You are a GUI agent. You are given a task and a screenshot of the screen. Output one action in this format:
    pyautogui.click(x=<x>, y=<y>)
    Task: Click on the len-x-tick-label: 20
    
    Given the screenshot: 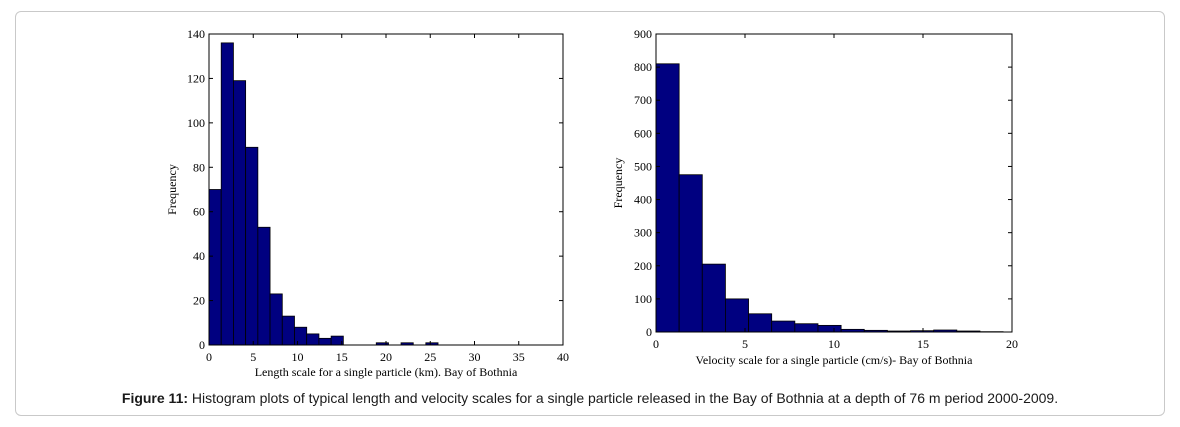 What is the action you would take?
    pyautogui.click(x=386, y=357)
    